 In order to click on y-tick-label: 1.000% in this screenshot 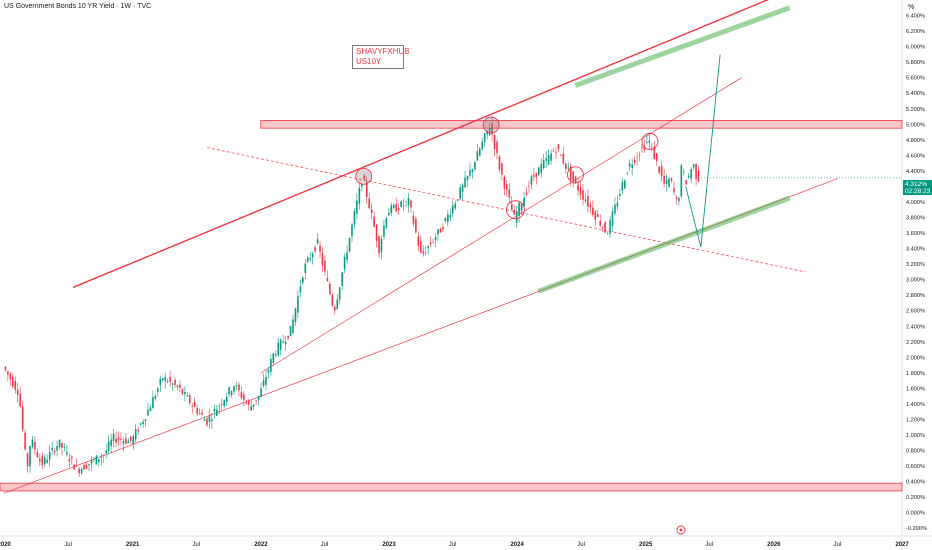, I will do `click(915, 436)`.